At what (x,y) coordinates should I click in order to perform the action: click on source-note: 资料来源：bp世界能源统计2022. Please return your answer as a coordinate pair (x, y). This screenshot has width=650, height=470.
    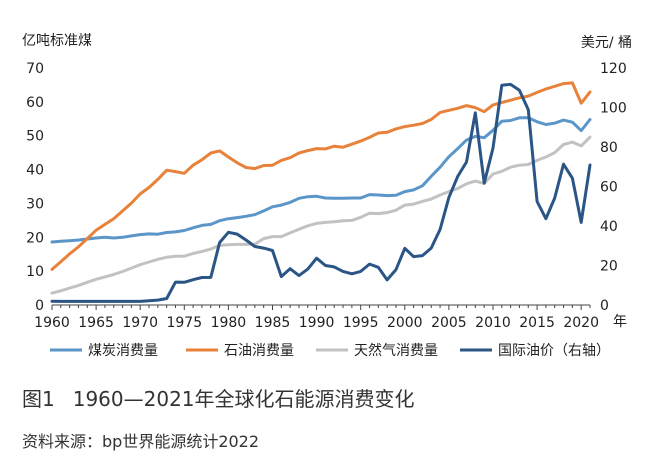
    Looking at the image, I should click on (141, 441).